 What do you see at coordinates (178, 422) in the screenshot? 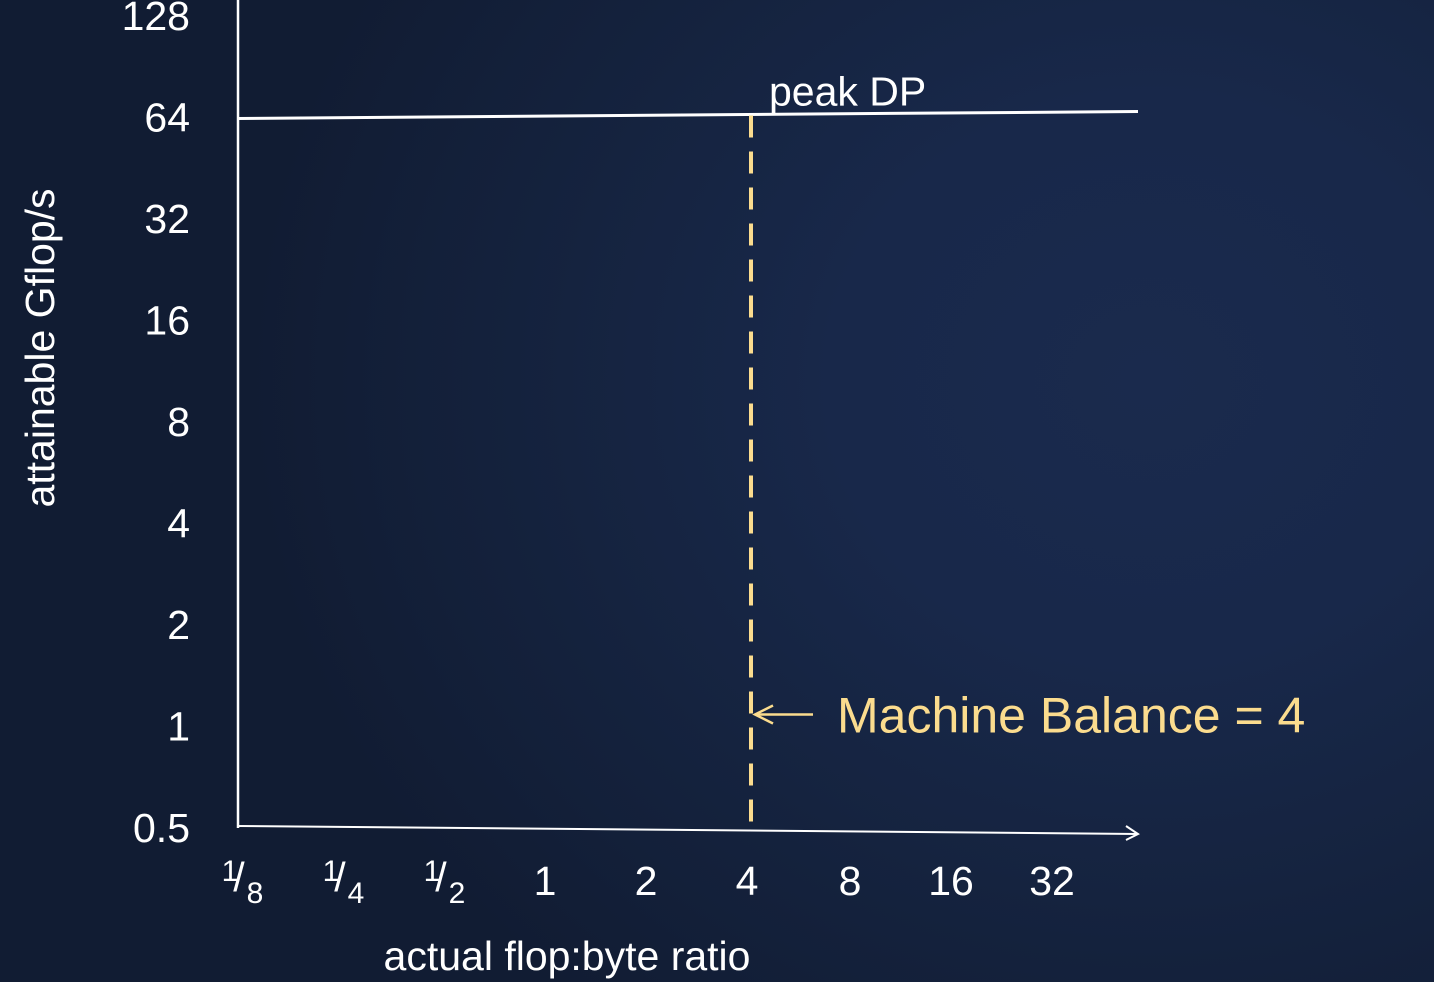
I see `y-tick-label: 8` at bounding box center [178, 422].